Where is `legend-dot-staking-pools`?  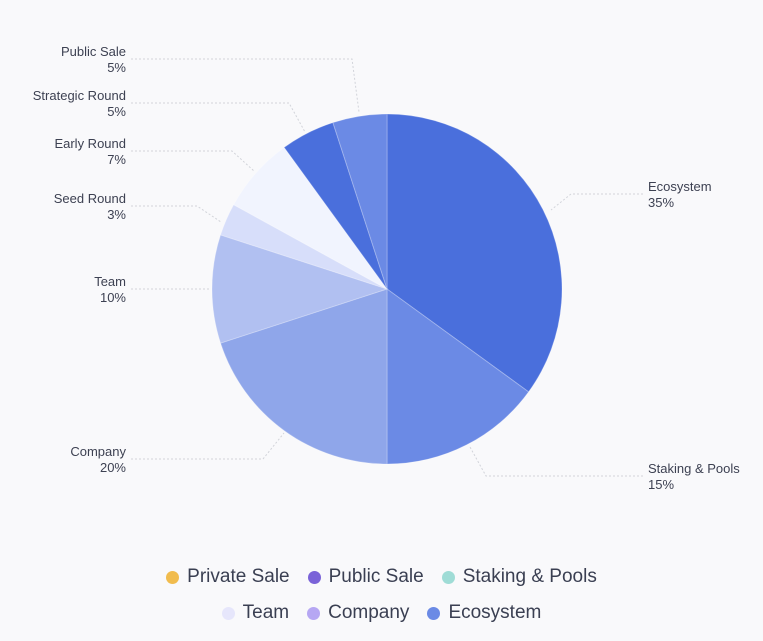
legend-dot-staking-pools is located at coordinates (448, 577).